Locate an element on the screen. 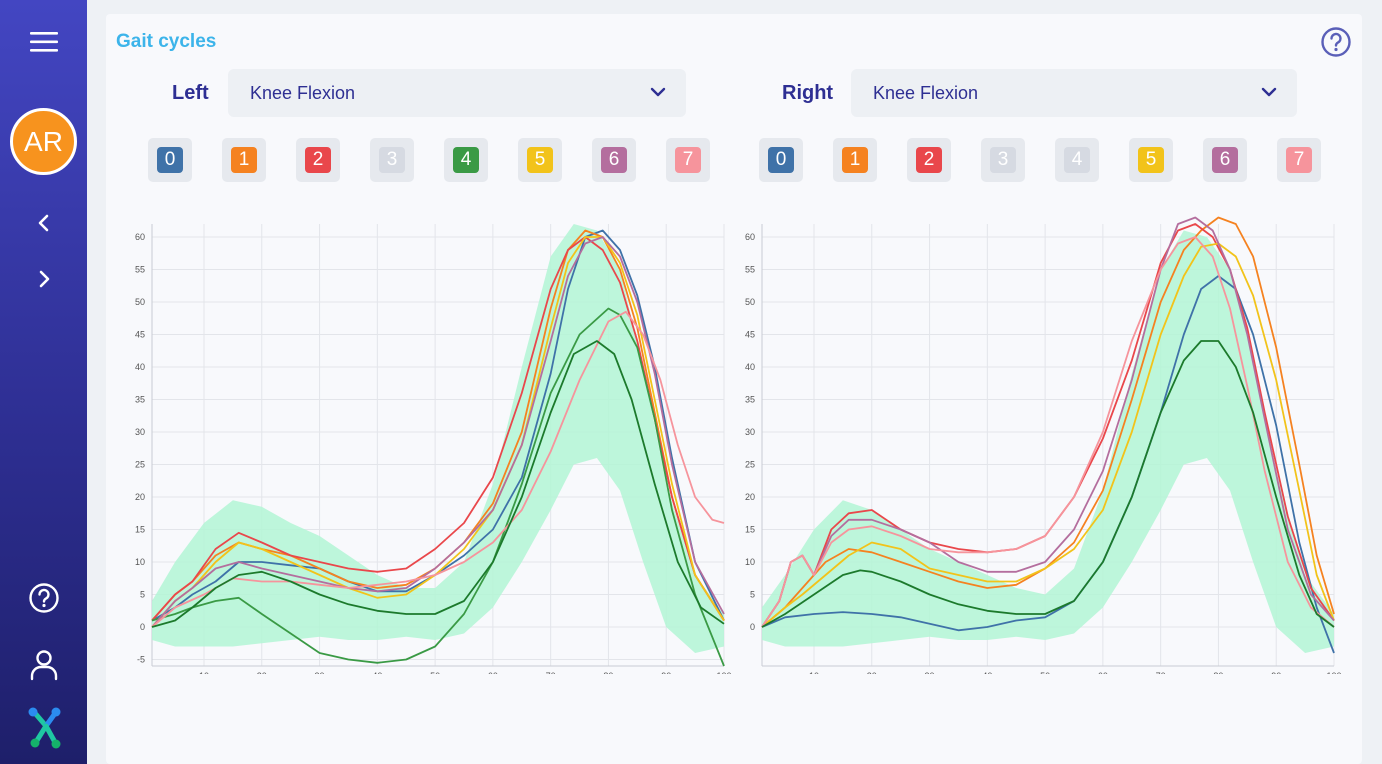 This screenshot has width=1382, height=764. user-icon is located at coordinates (43, 665).